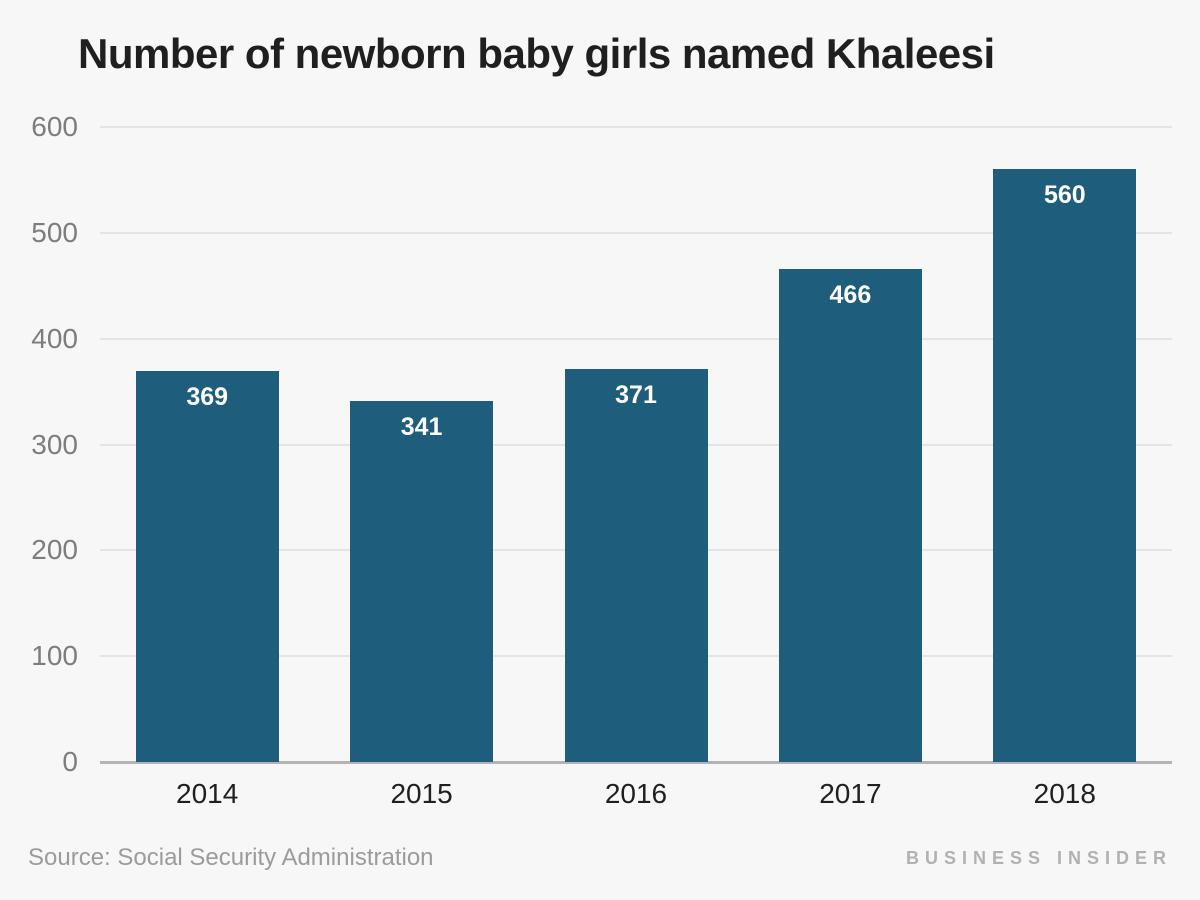 The image size is (1200, 900). Describe the element at coordinates (636, 565) in the screenshot. I see `bar-2016: 371` at that location.